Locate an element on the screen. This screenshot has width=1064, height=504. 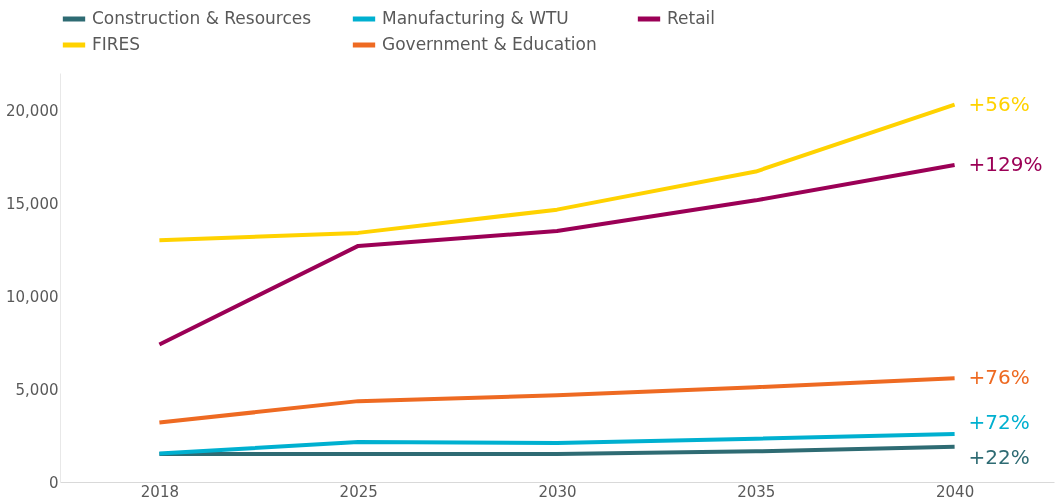
annotation: +76% is located at coordinates (999, 377).